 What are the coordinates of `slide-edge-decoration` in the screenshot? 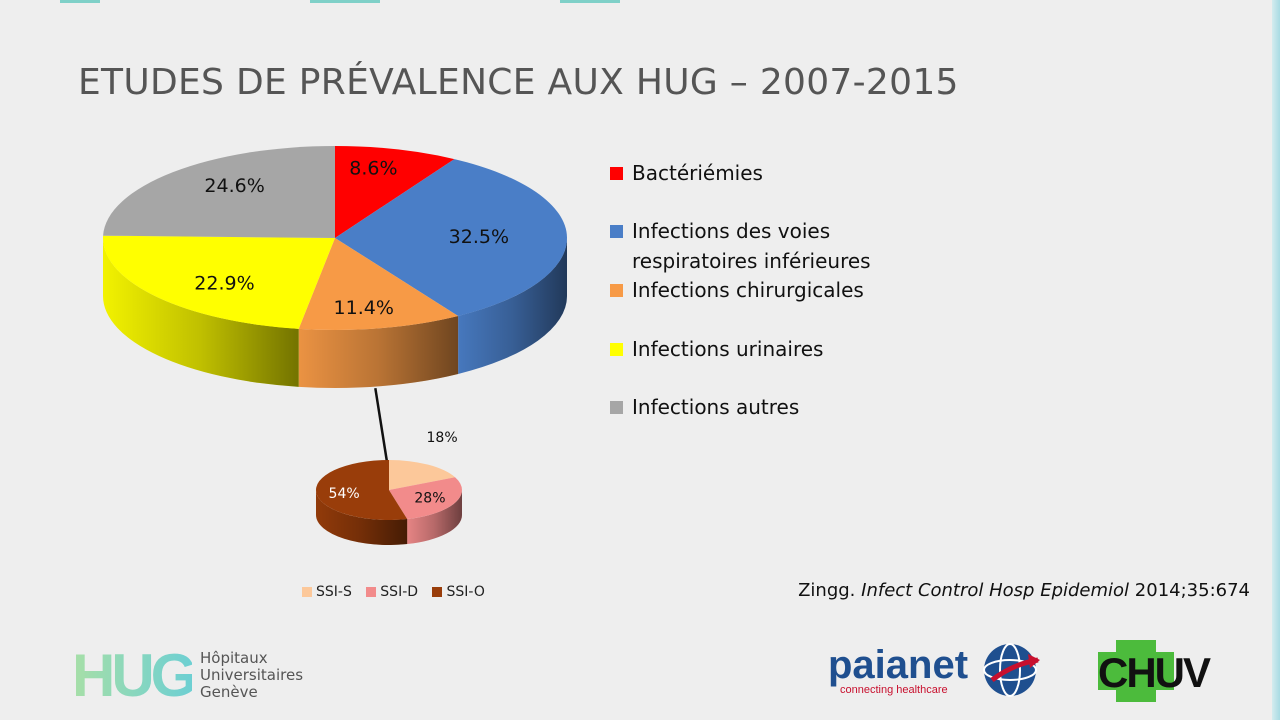 It's located at (1276, 360).